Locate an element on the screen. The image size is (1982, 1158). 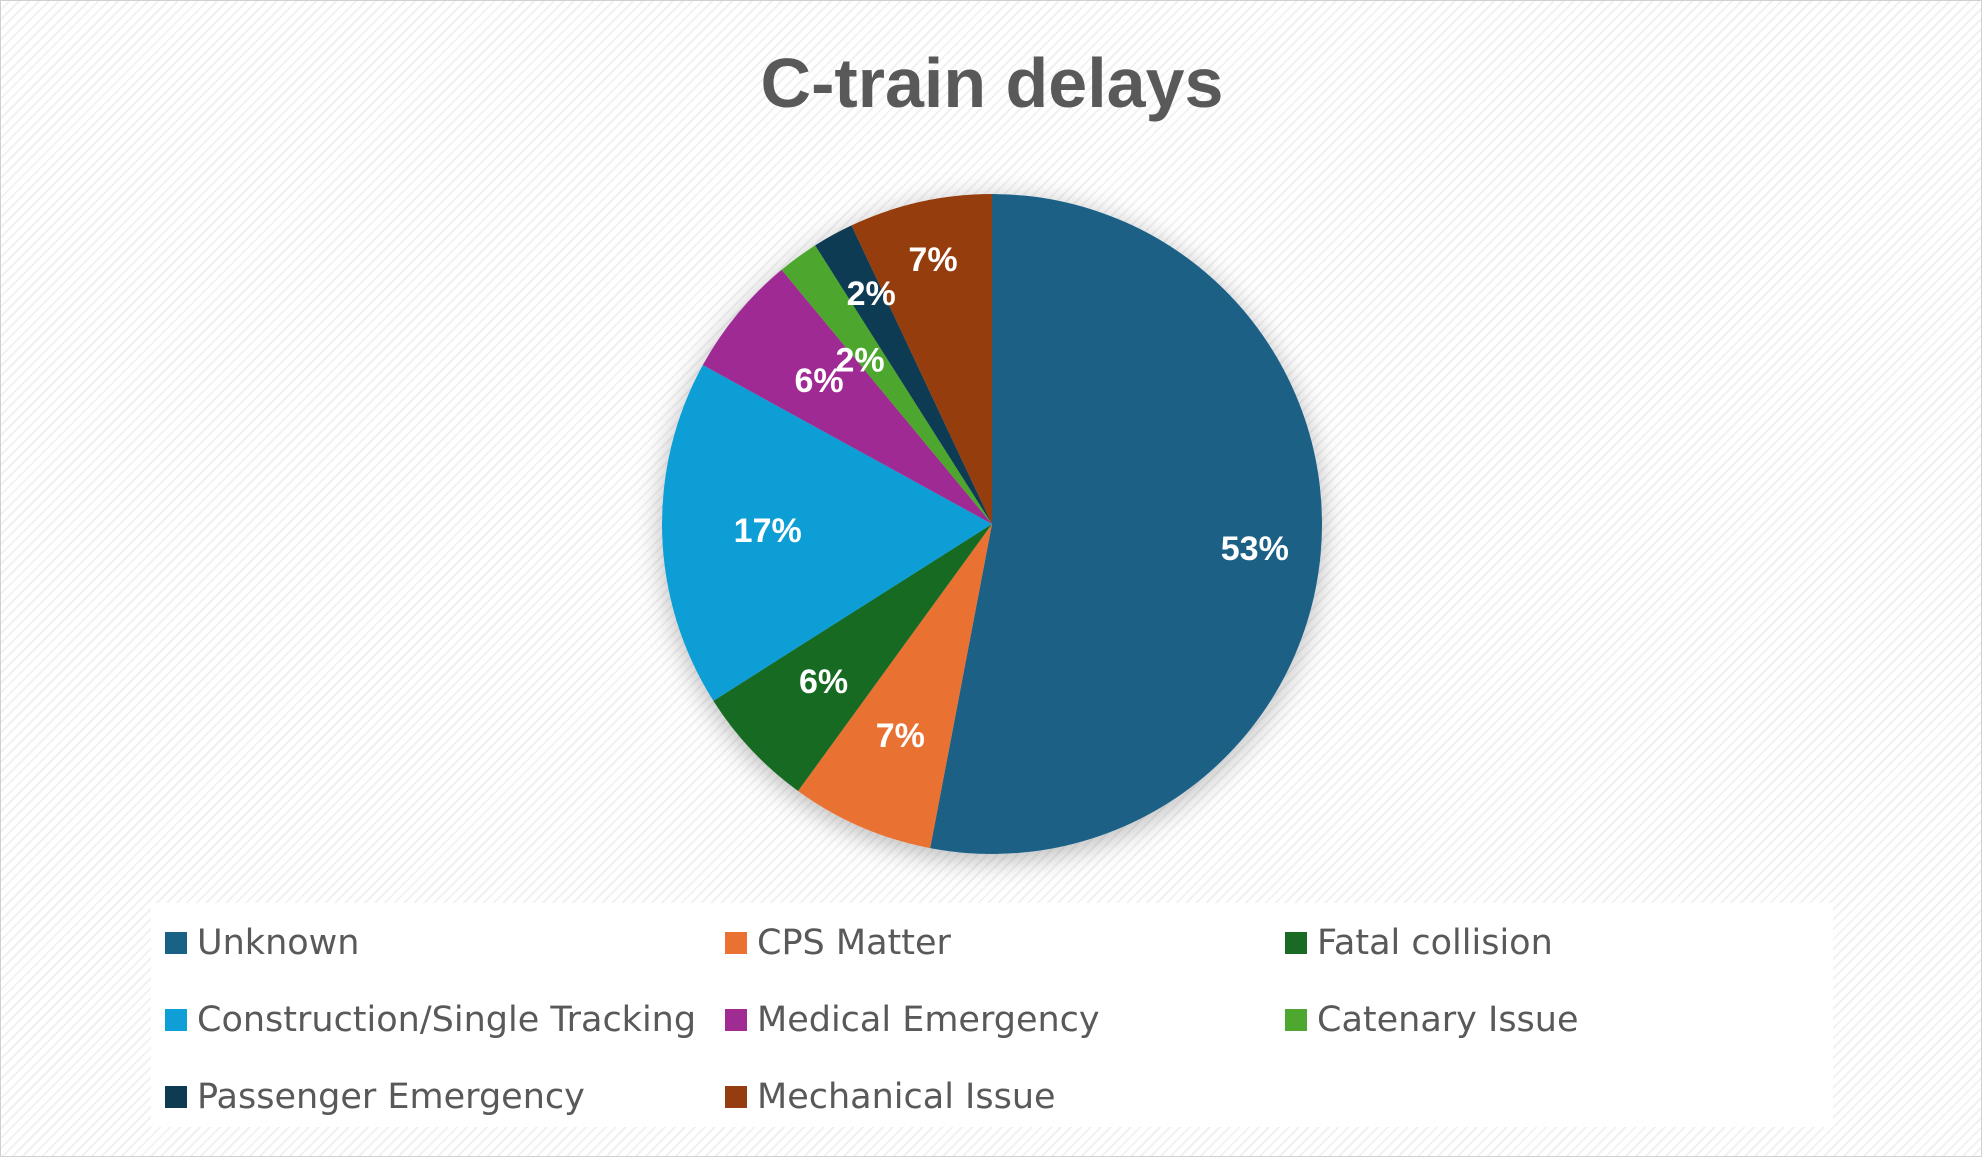
pie-data-labels: 53%7%6%17%6%2%2%7% is located at coordinates (1011, 498).